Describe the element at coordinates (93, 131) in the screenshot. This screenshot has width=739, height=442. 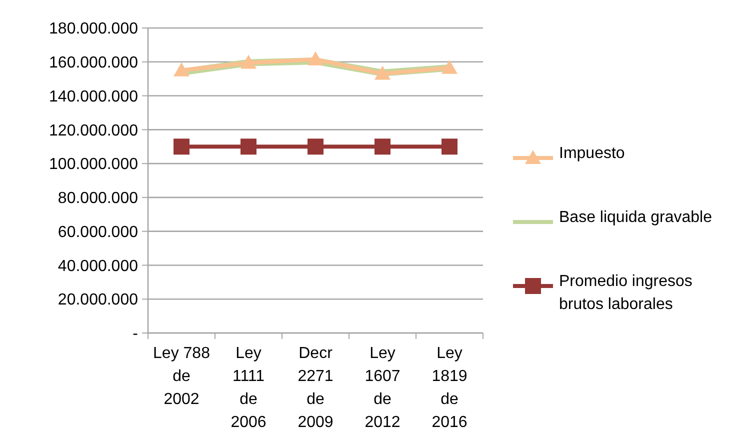
I see `y-tick-label: 120.000.000` at that location.